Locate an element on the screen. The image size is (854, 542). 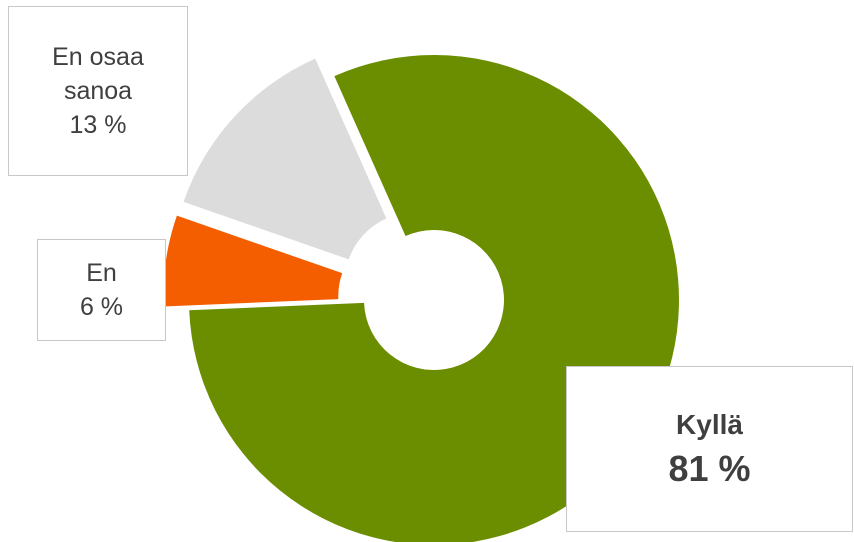
slice-en is located at coordinates (253, 261).